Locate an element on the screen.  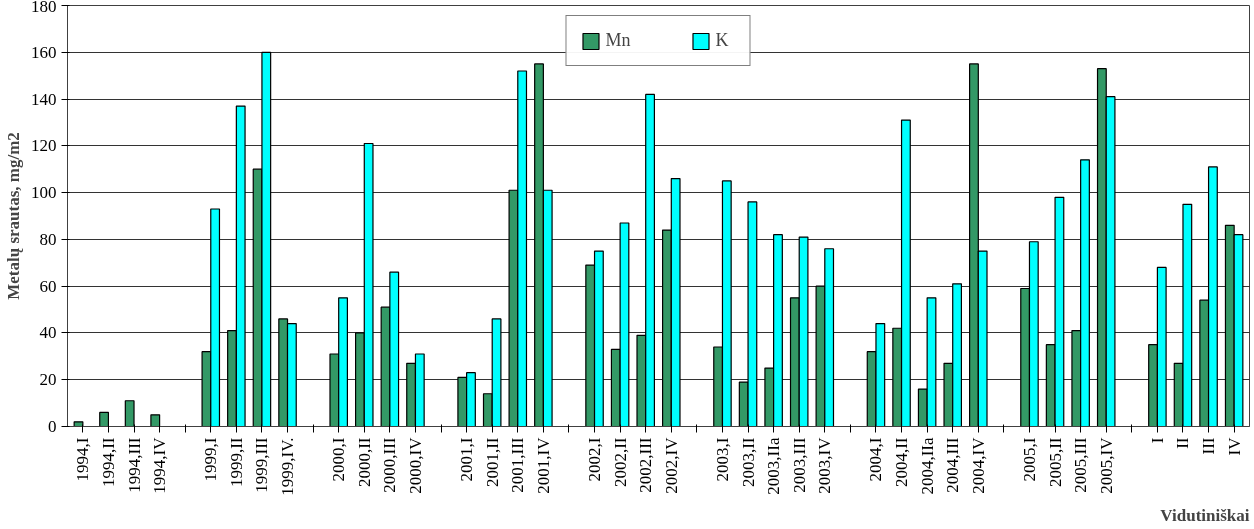
x-tick-label: 1994,II is located at coordinates (108, 462).